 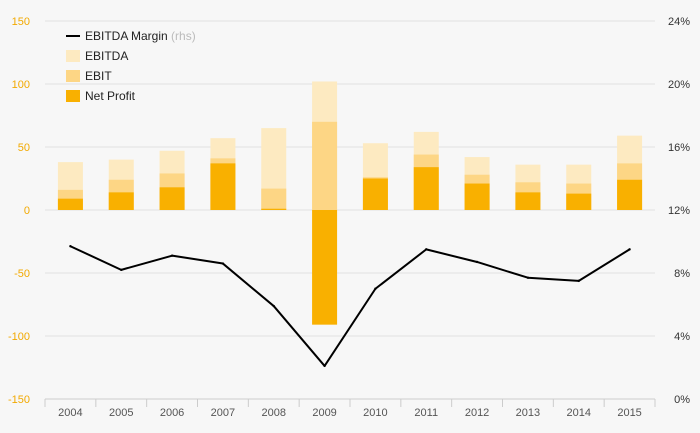 What do you see at coordinates (324, 413) in the screenshot?
I see `x-tick-label: 2009` at bounding box center [324, 413].